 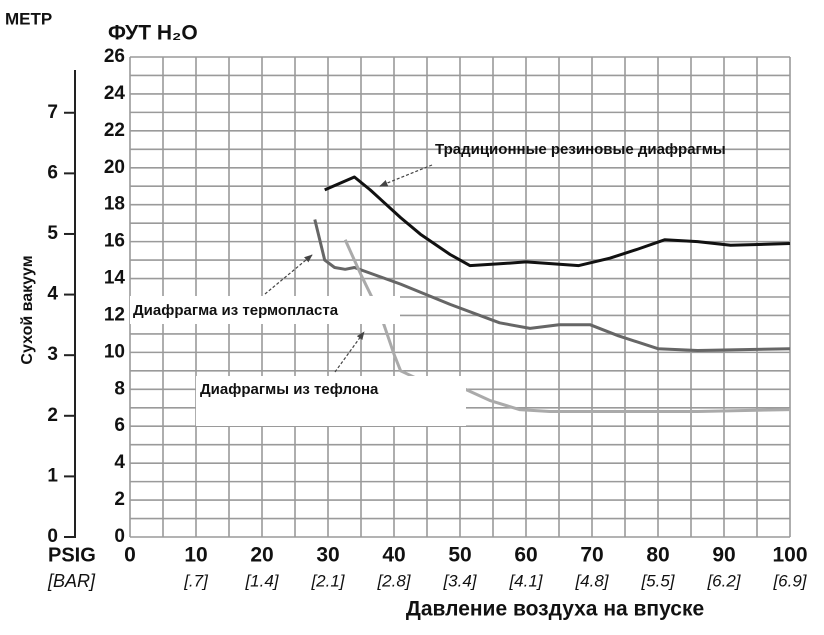 I want to click on y-tick-label: 20, so click(x=114, y=167).